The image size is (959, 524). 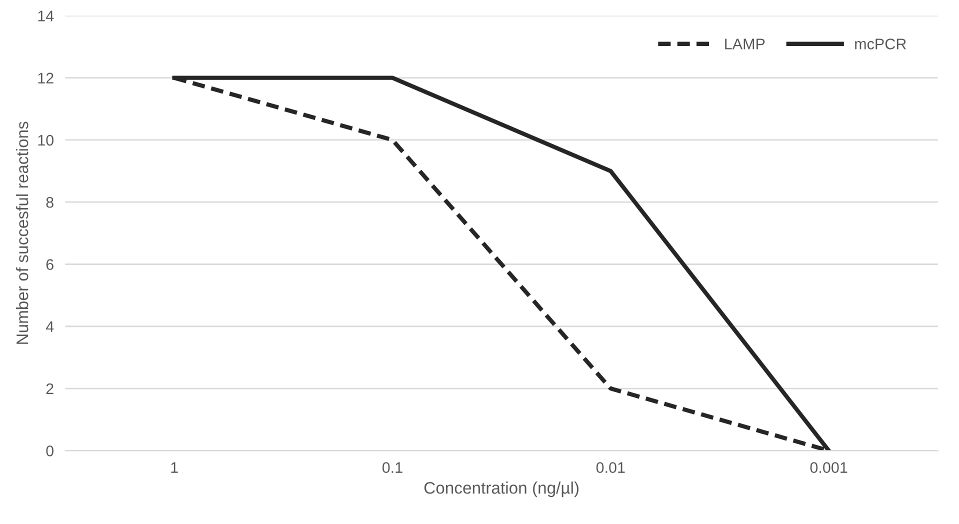 I want to click on x-tick-label: 0.001, so click(x=829, y=467).